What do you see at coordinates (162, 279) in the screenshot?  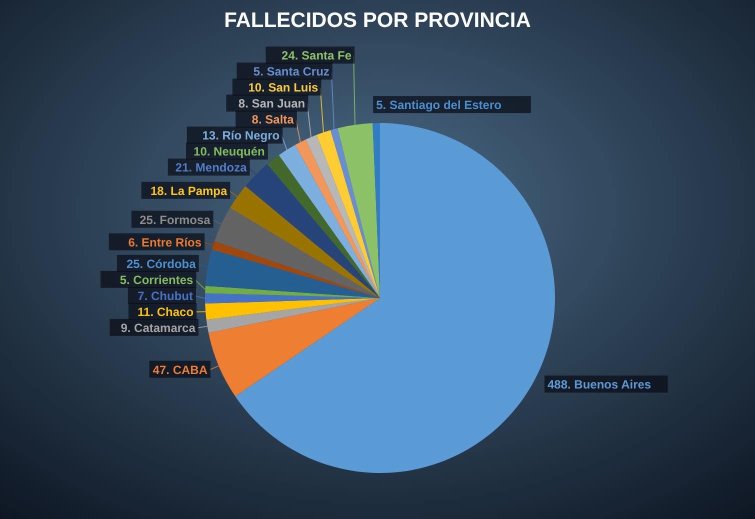 I see `slice-label: Corrientes` at bounding box center [162, 279].